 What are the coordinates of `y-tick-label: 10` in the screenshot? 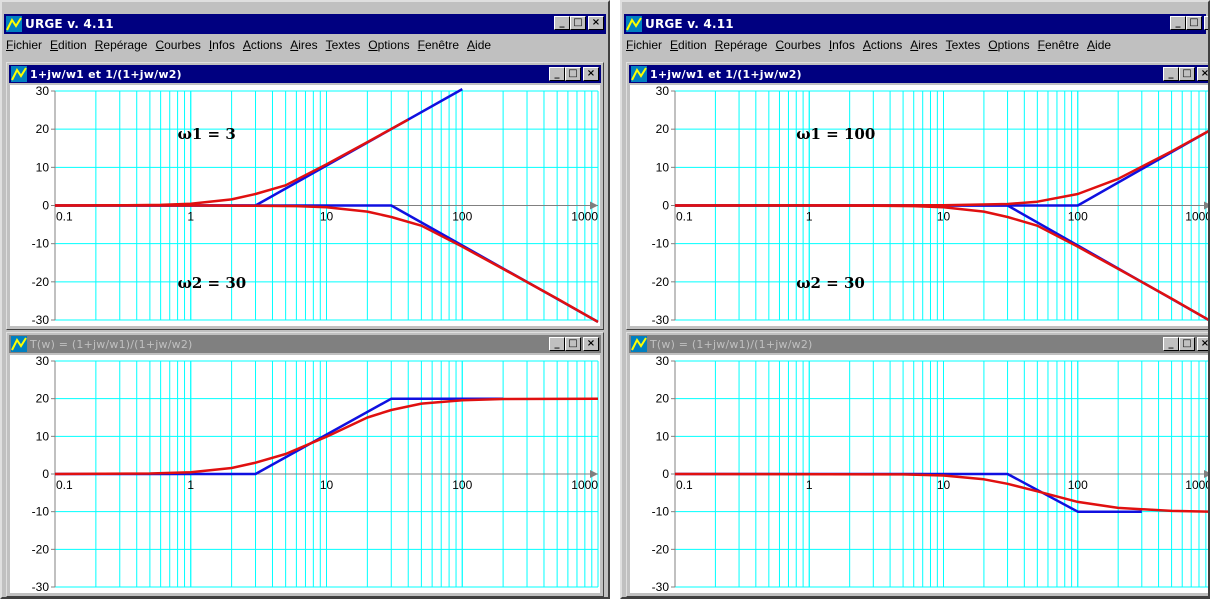 It's located at (43, 167).